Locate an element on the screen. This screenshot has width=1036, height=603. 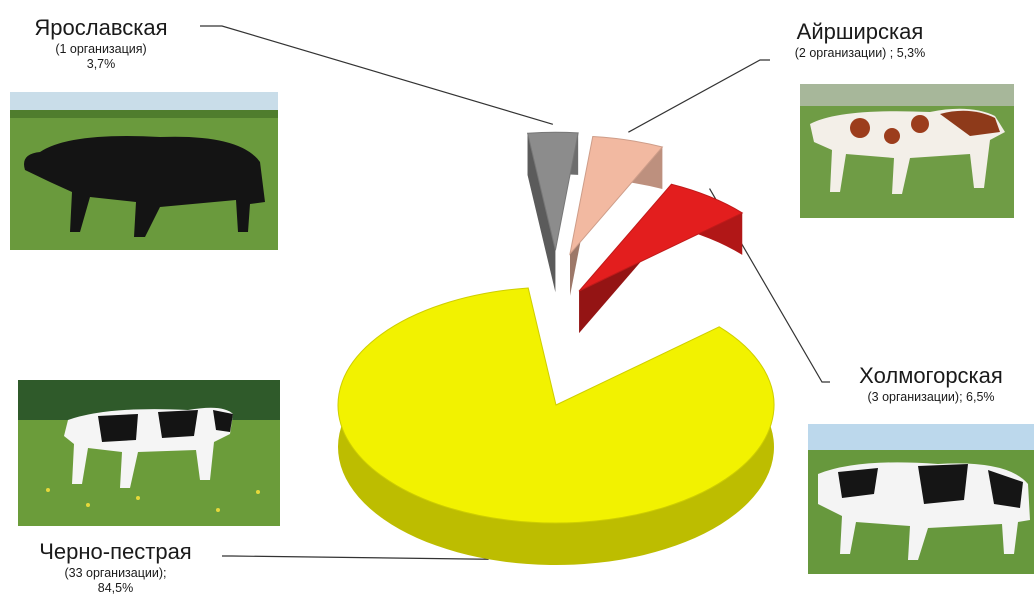
black-cow-photo is located at coordinates (144, 171).